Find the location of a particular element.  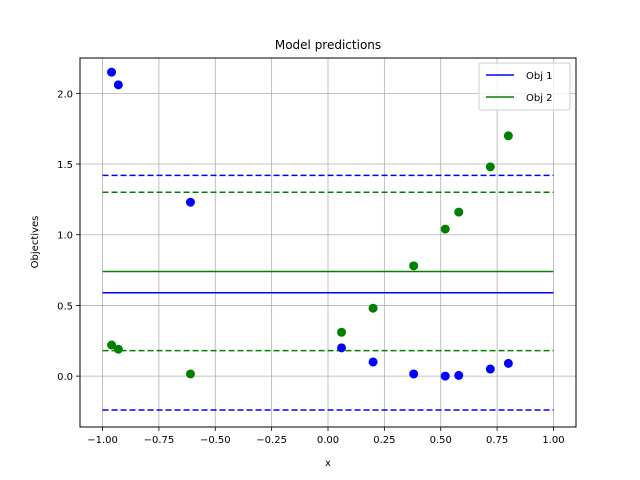

legend-box is located at coordinates (524, 86).